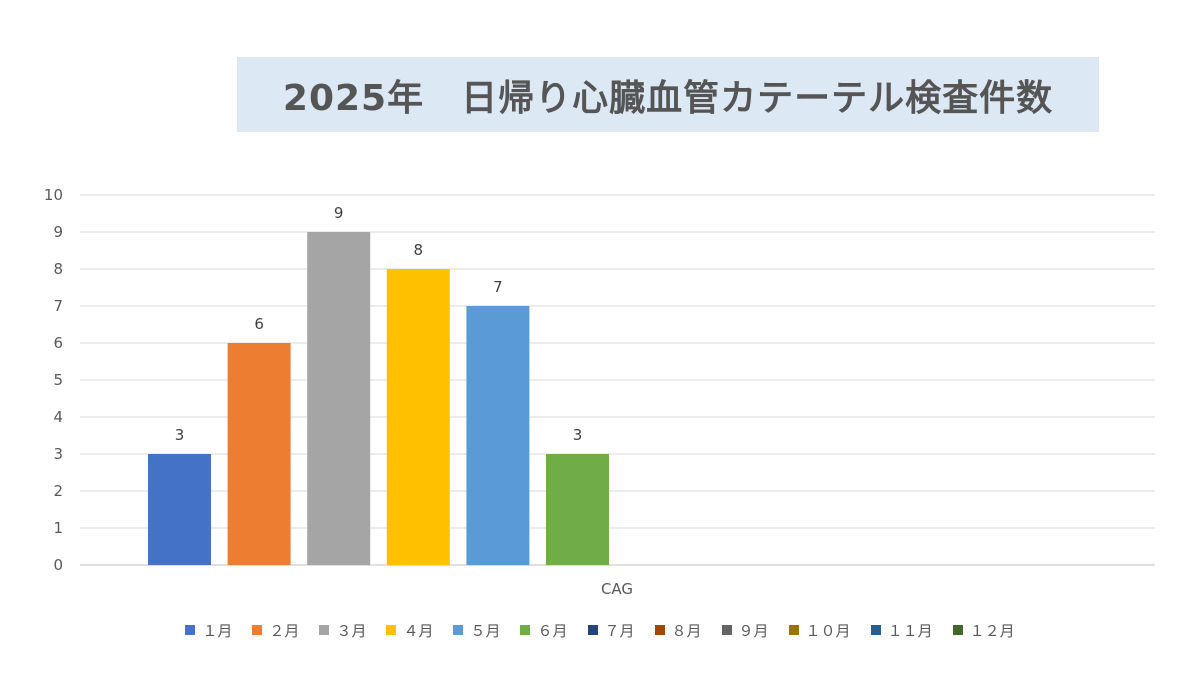 This screenshot has height=673, width=1200. I want to click on y-tick-label: 7, so click(58, 306).